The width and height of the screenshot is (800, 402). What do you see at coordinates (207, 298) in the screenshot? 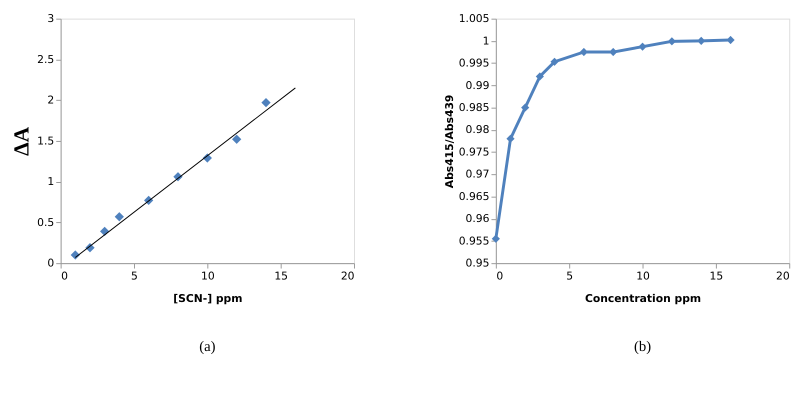
I see `x-axis-title: [SCN-] ppm` at bounding box center [207, 298].